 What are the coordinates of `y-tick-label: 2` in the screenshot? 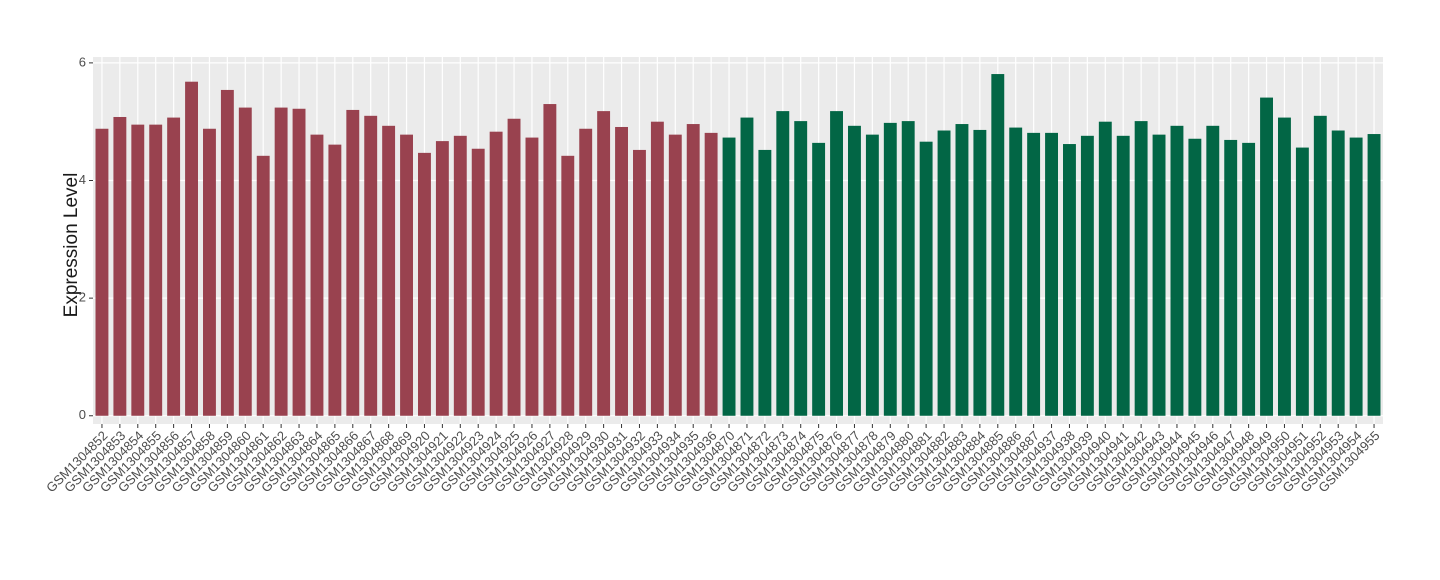 It's located at (82, 297).